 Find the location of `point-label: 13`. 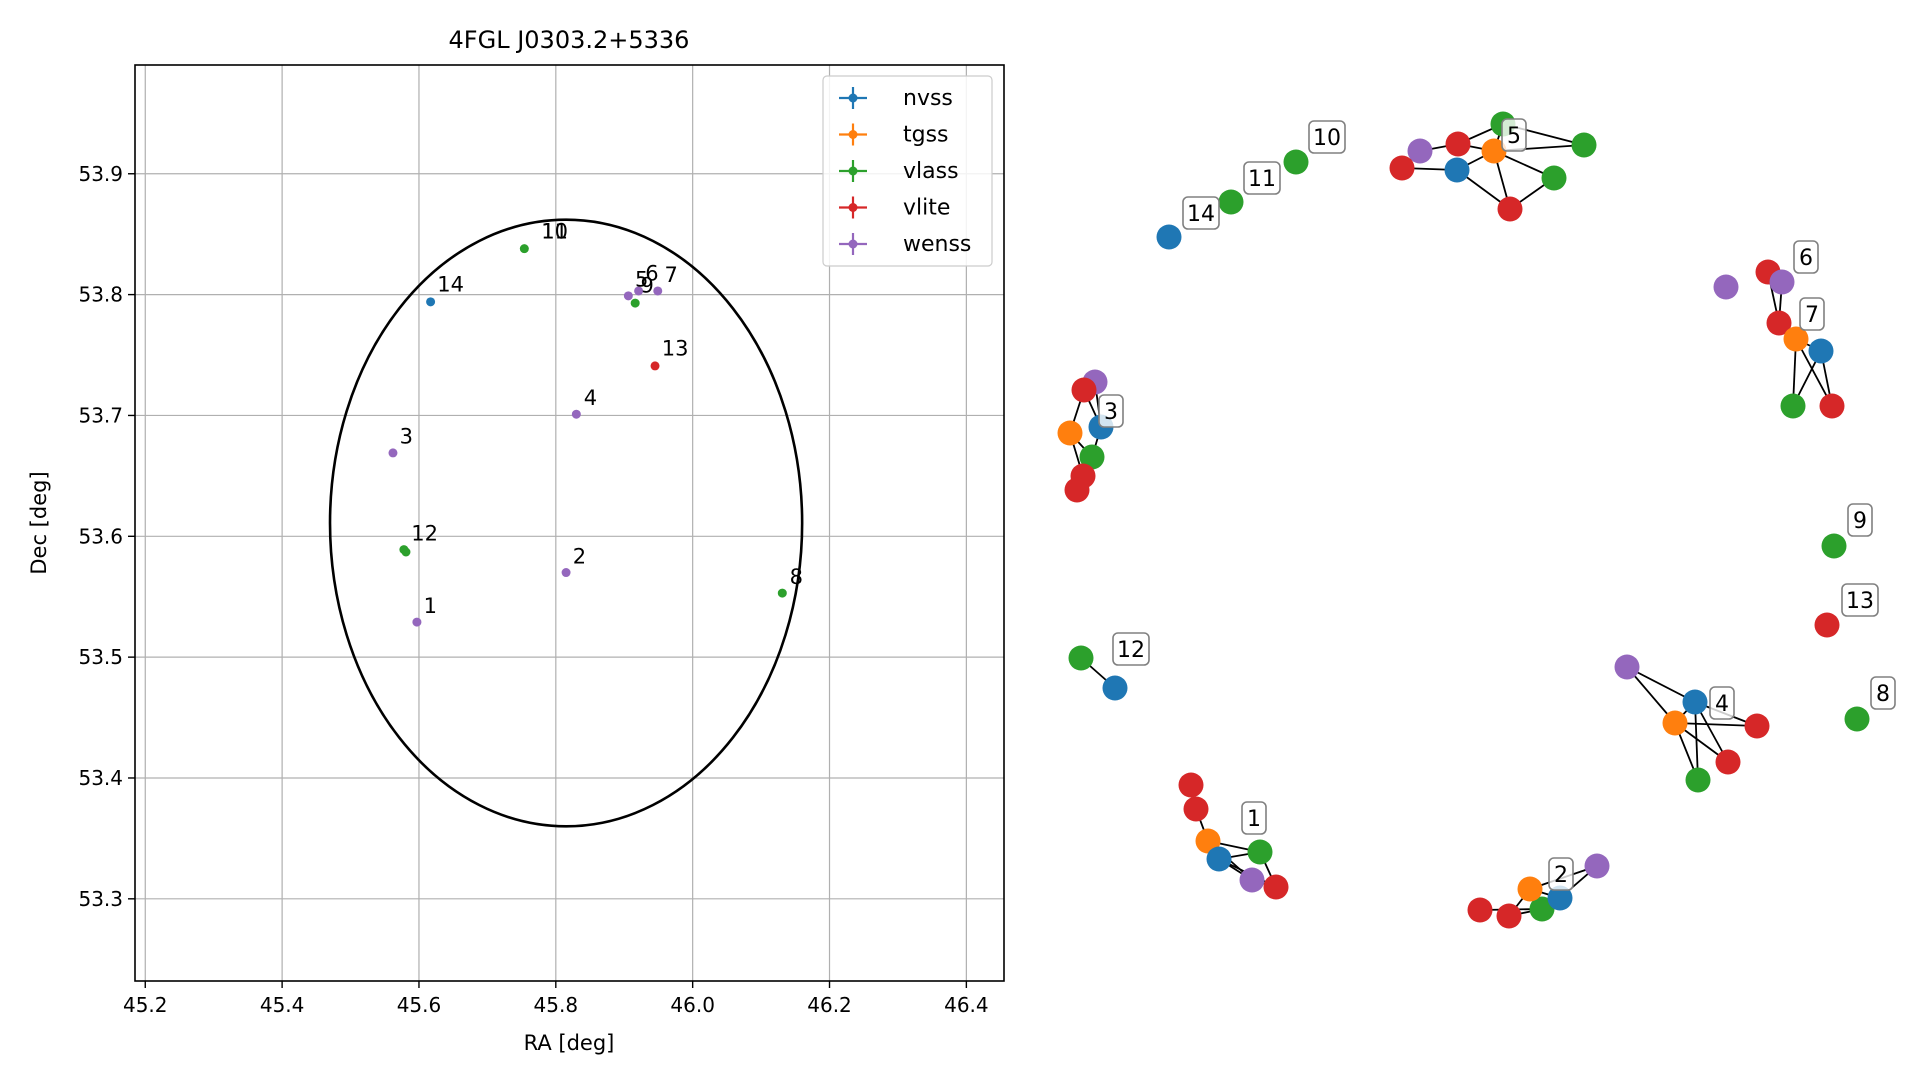

point-label: 13 is located at coordinates (675, 348).